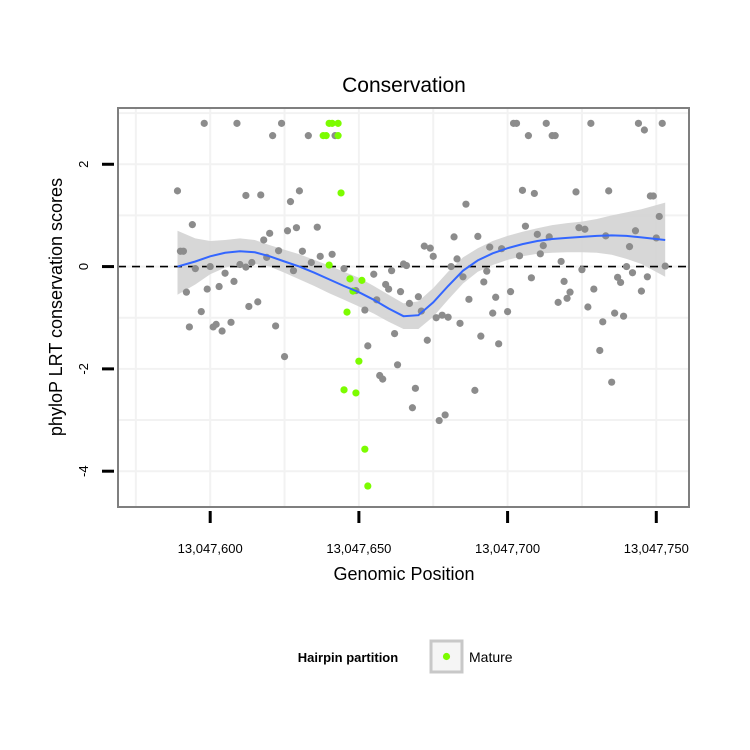 The image size is (750, 750). I want to click on legend-title: Hairpin partition, so click(348, 657).